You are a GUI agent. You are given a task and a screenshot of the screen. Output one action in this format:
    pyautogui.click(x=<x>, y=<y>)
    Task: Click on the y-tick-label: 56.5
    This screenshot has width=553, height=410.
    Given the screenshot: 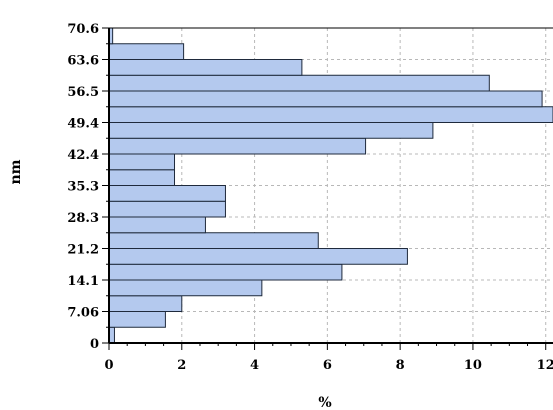 What is the action you would take?
    pyautogui.click(x=83, y=92)
    